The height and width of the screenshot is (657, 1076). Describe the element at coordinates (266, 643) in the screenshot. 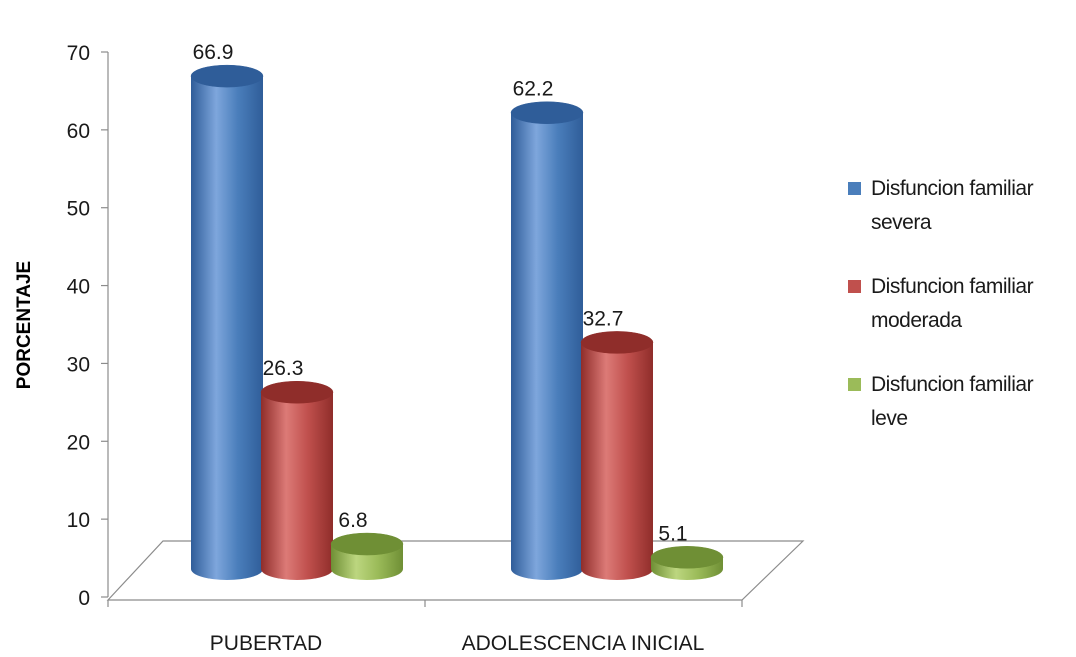

I see `x-tick-label: PUBERTAD` at that location.